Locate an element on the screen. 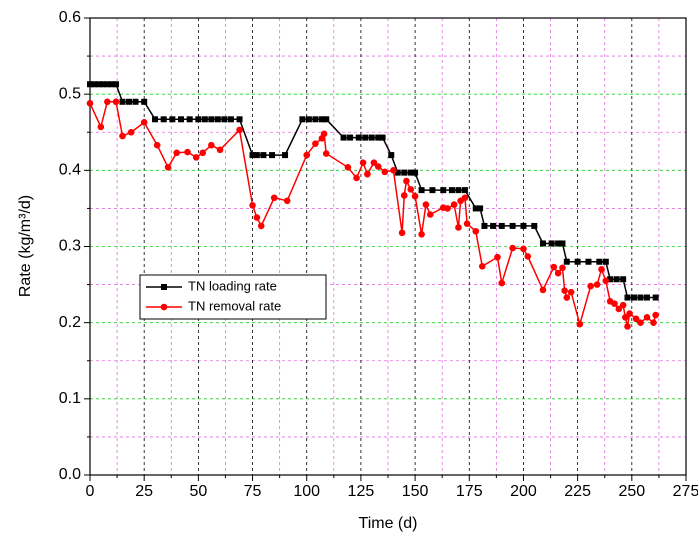  x-tick-label: 275 is located at coordinates (685, 491).